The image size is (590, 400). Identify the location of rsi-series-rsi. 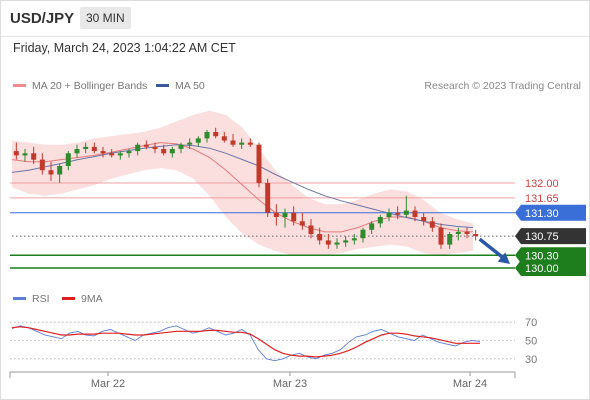
(246, 343).